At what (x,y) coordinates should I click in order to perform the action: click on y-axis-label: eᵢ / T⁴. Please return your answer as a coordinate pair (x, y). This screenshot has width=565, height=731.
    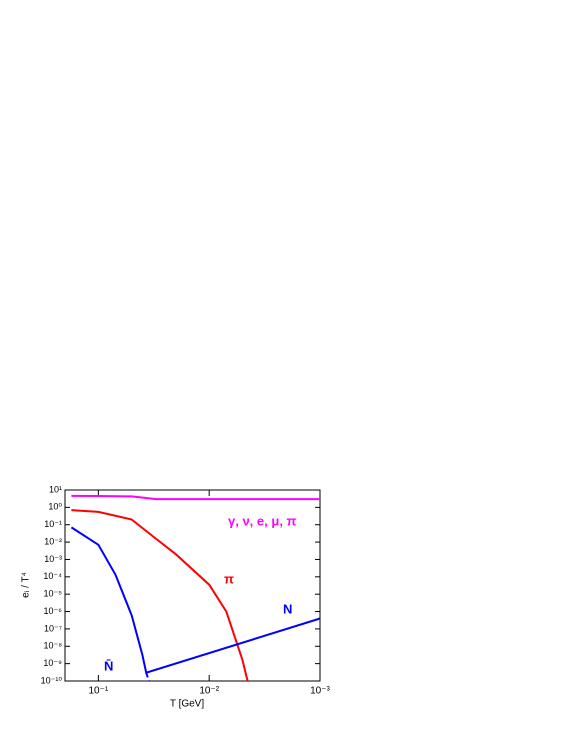
    Looking at the image, I should click on (26, 585).